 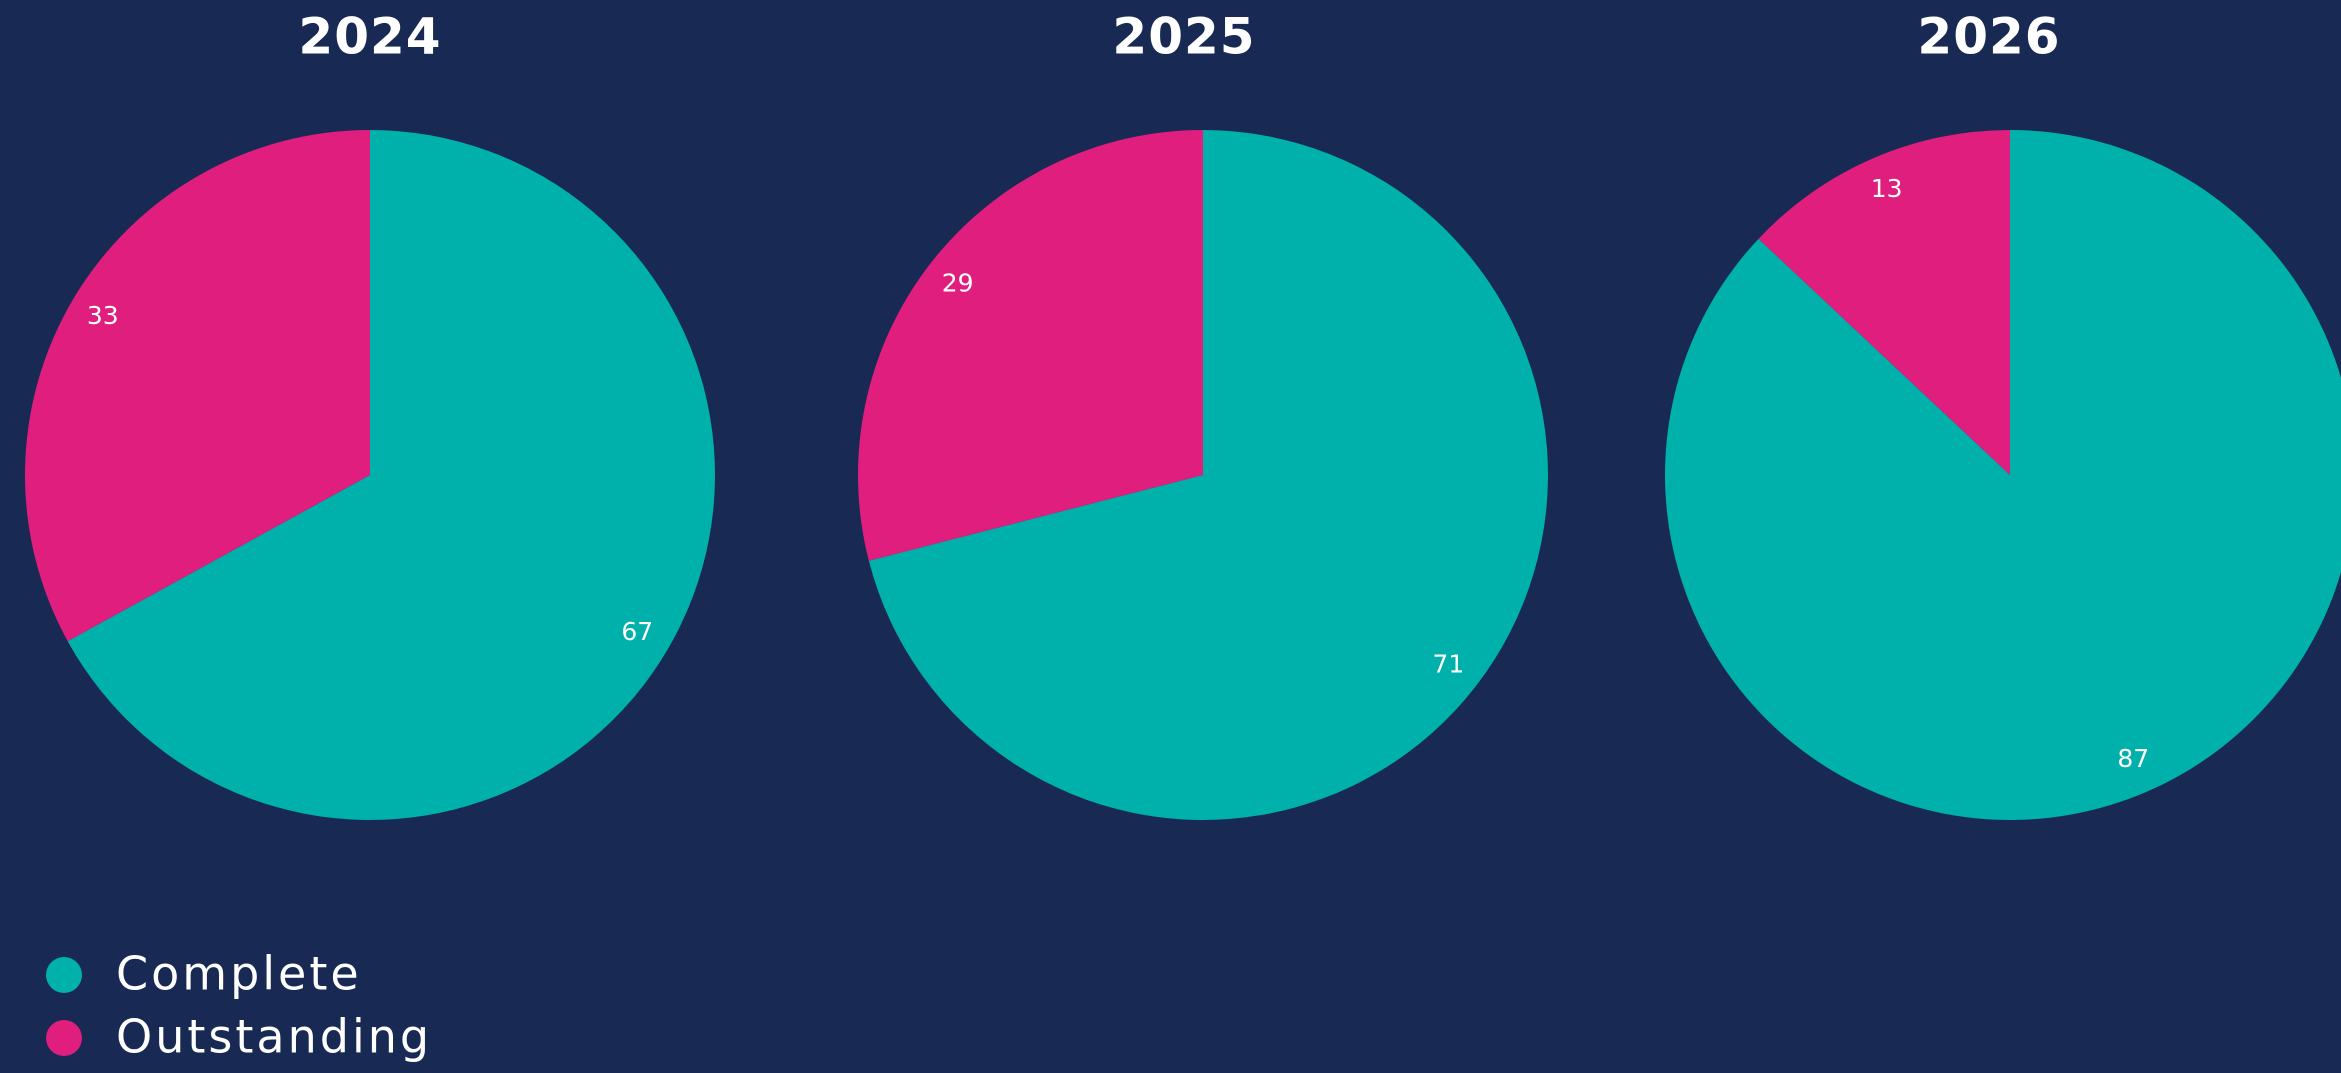 I want to click on slice-label: 29, so click(x=958, y=283).